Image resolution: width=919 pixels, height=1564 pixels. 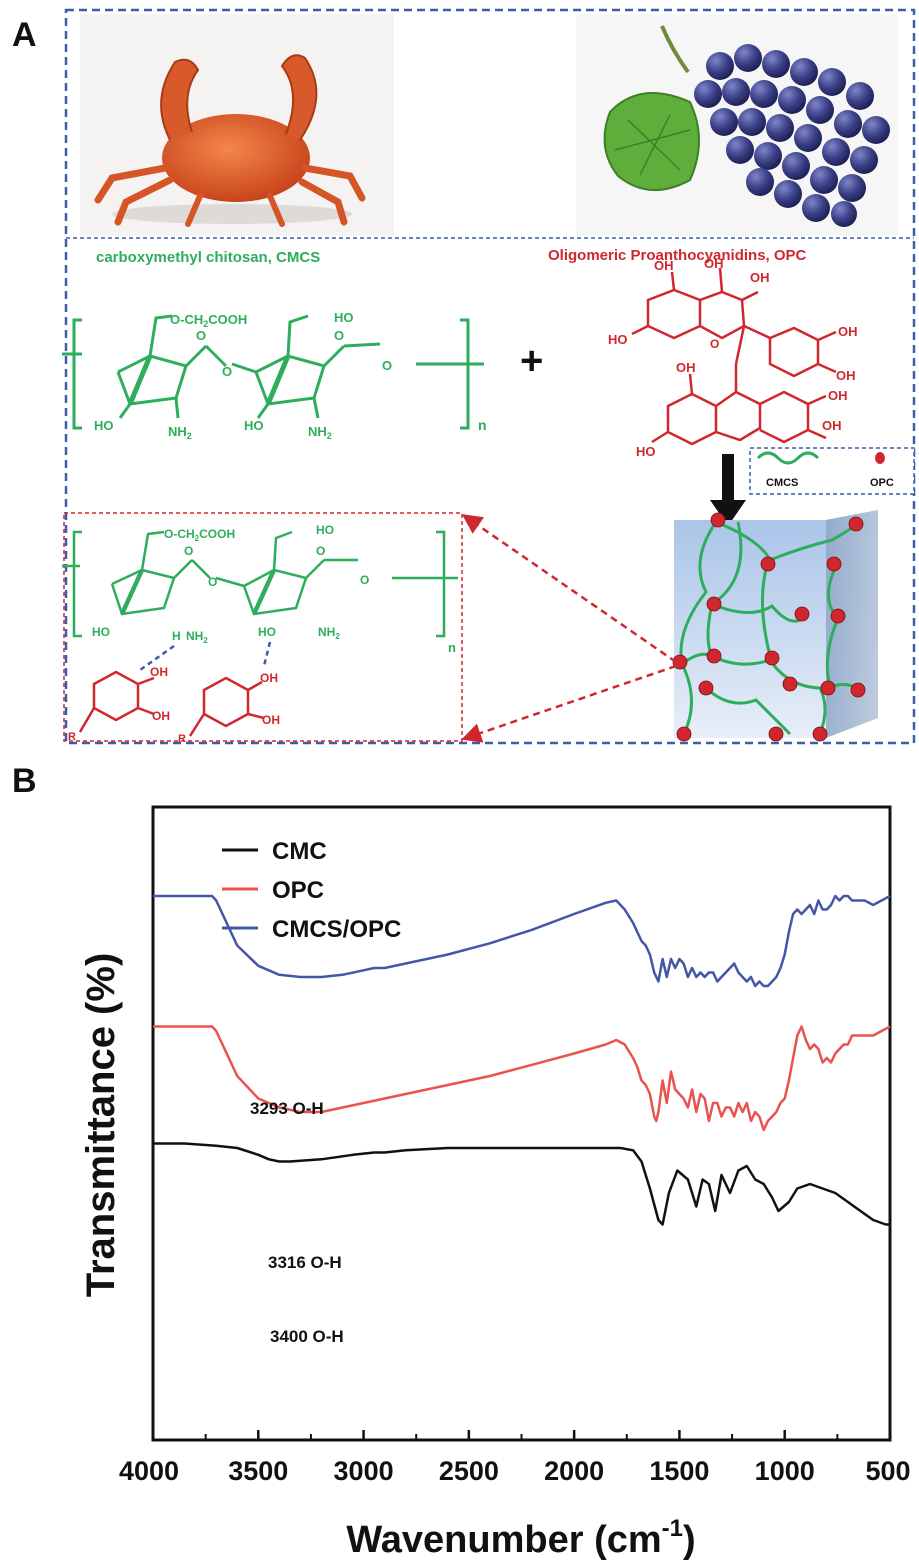 I want to click on series-line-cmcs-opc, so click(x=522, y=941).